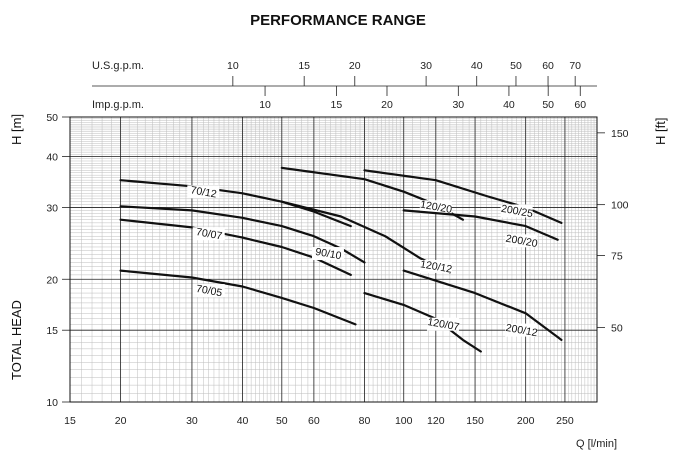 Image resolution: width=676 pixels, height=461 pixels. What do you see at coordinates (548, 105) in the screenshot?
I see `impgpm-tick-label: 50` at bounding box center [548, 105].